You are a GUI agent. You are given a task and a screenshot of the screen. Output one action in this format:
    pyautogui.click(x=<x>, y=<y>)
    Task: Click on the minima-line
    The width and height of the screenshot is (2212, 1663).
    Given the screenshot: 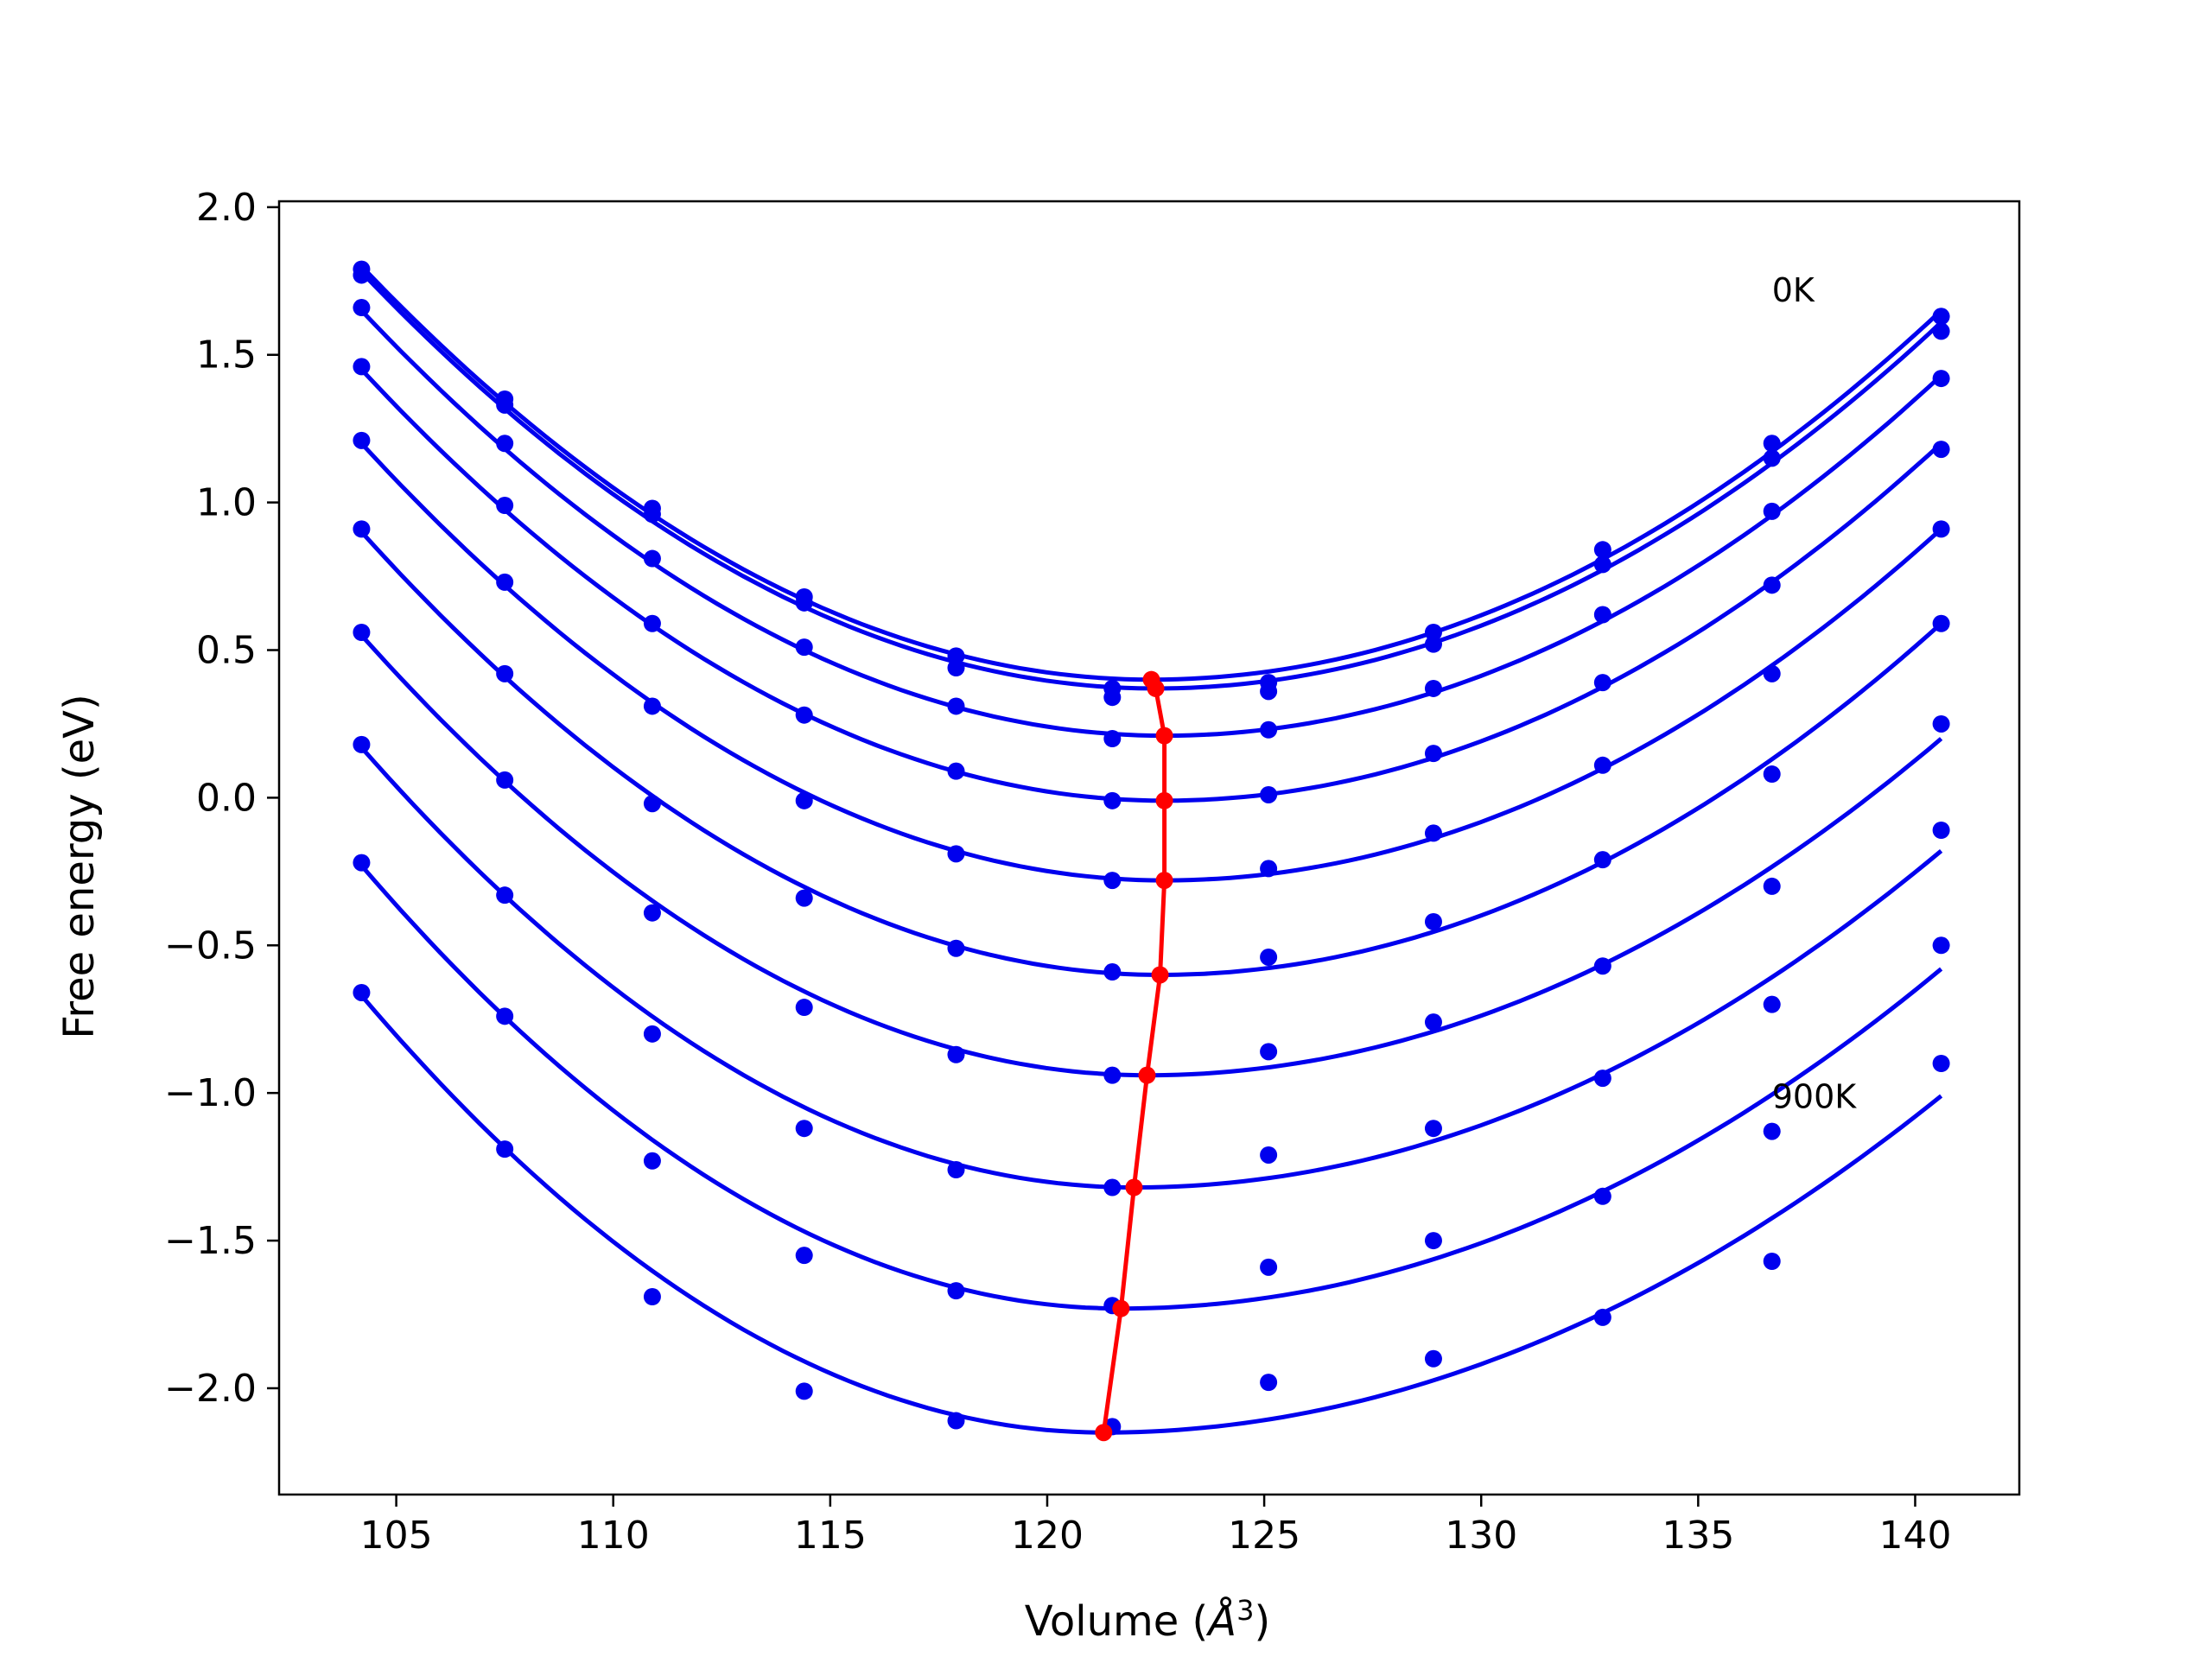 What is the action you would take?
    pyautogui.click(x=1134, y=1056)
    